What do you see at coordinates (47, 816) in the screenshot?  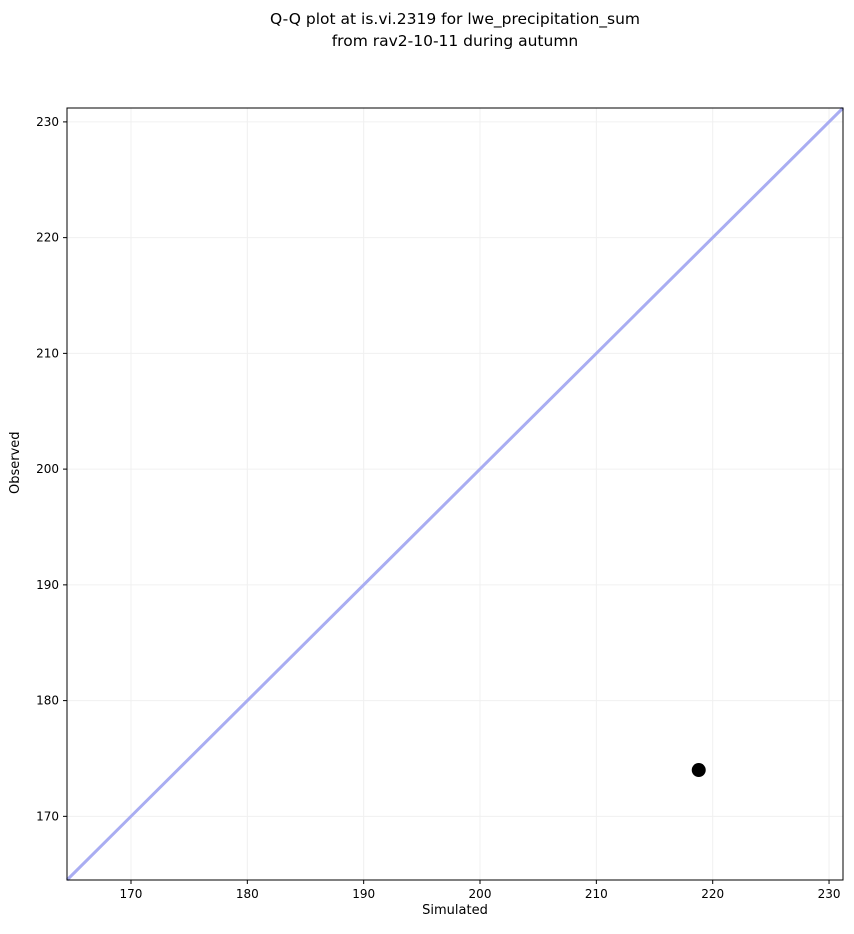 I see `y-tick-label: 170` at bounding box center [47, 816].